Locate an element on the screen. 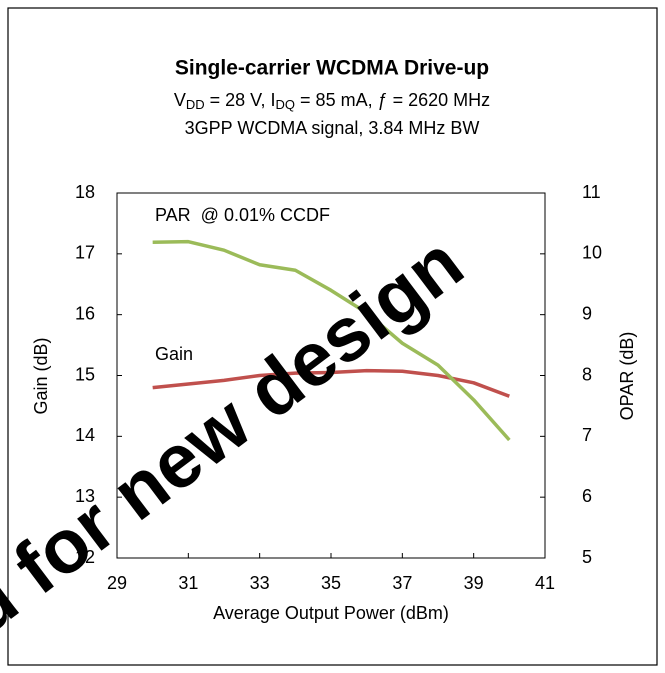 The height and width of the screenshot is (673, 665). y-tick-label: 13 is located at coordinates (85, 496).